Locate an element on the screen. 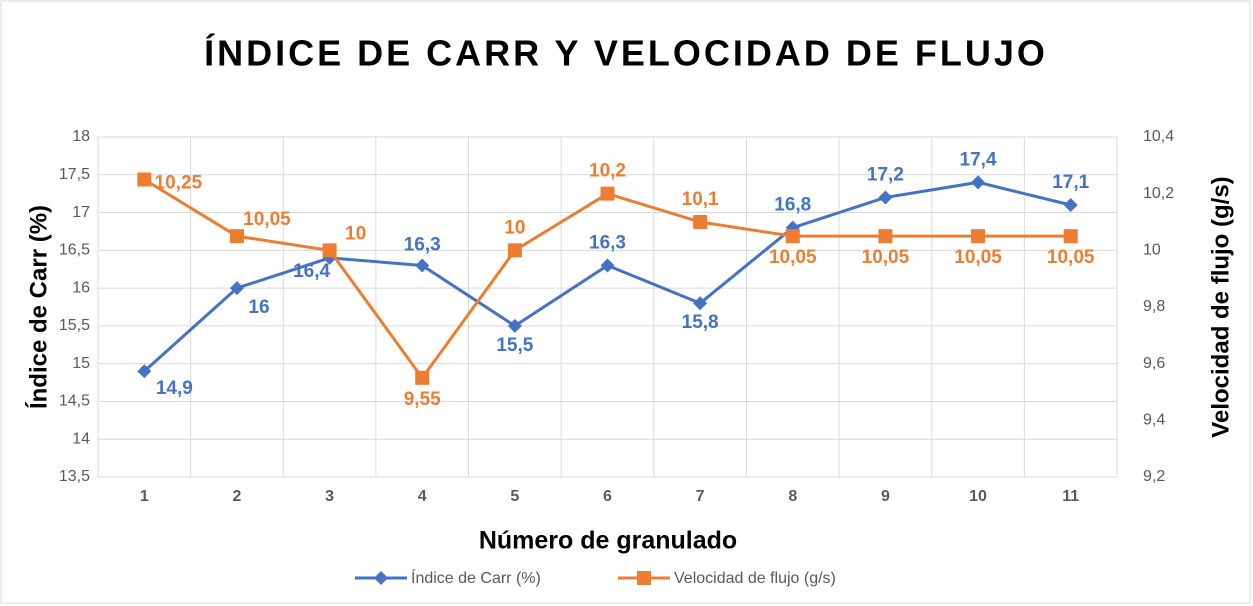  y2-tick-label: 10,2 is located at coordinates (1158, 193).